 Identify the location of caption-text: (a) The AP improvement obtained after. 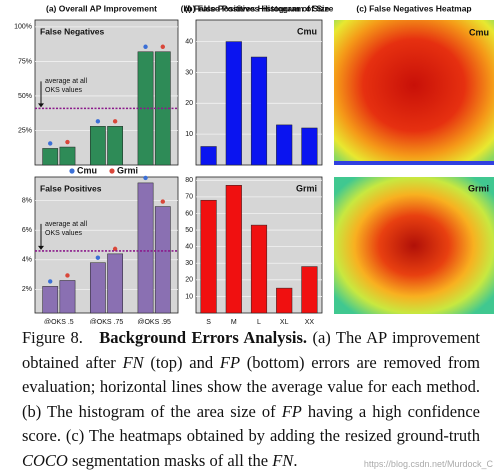
(251, 350).